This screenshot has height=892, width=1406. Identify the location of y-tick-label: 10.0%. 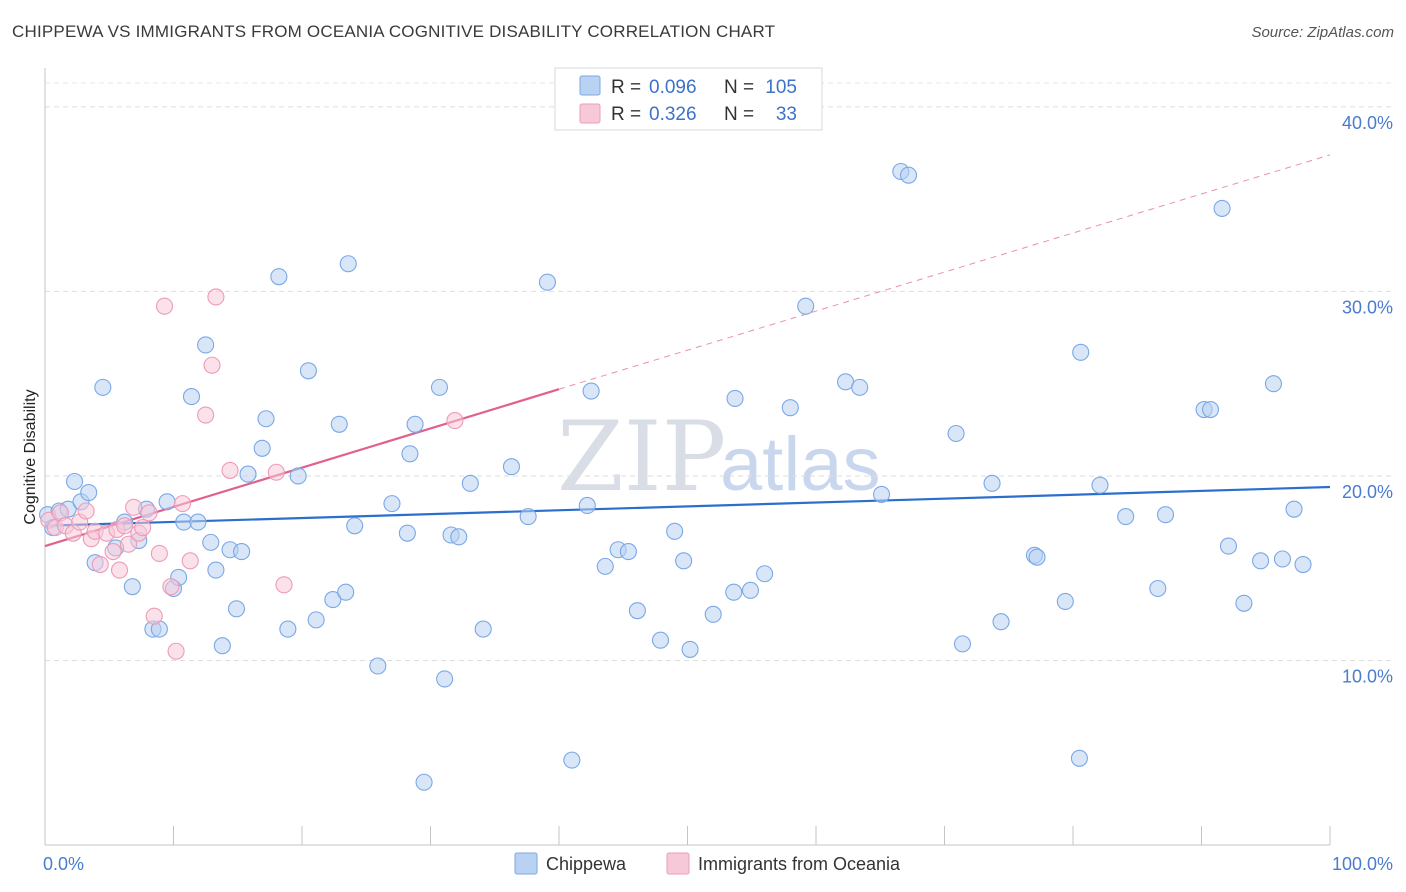
(1367, 676).